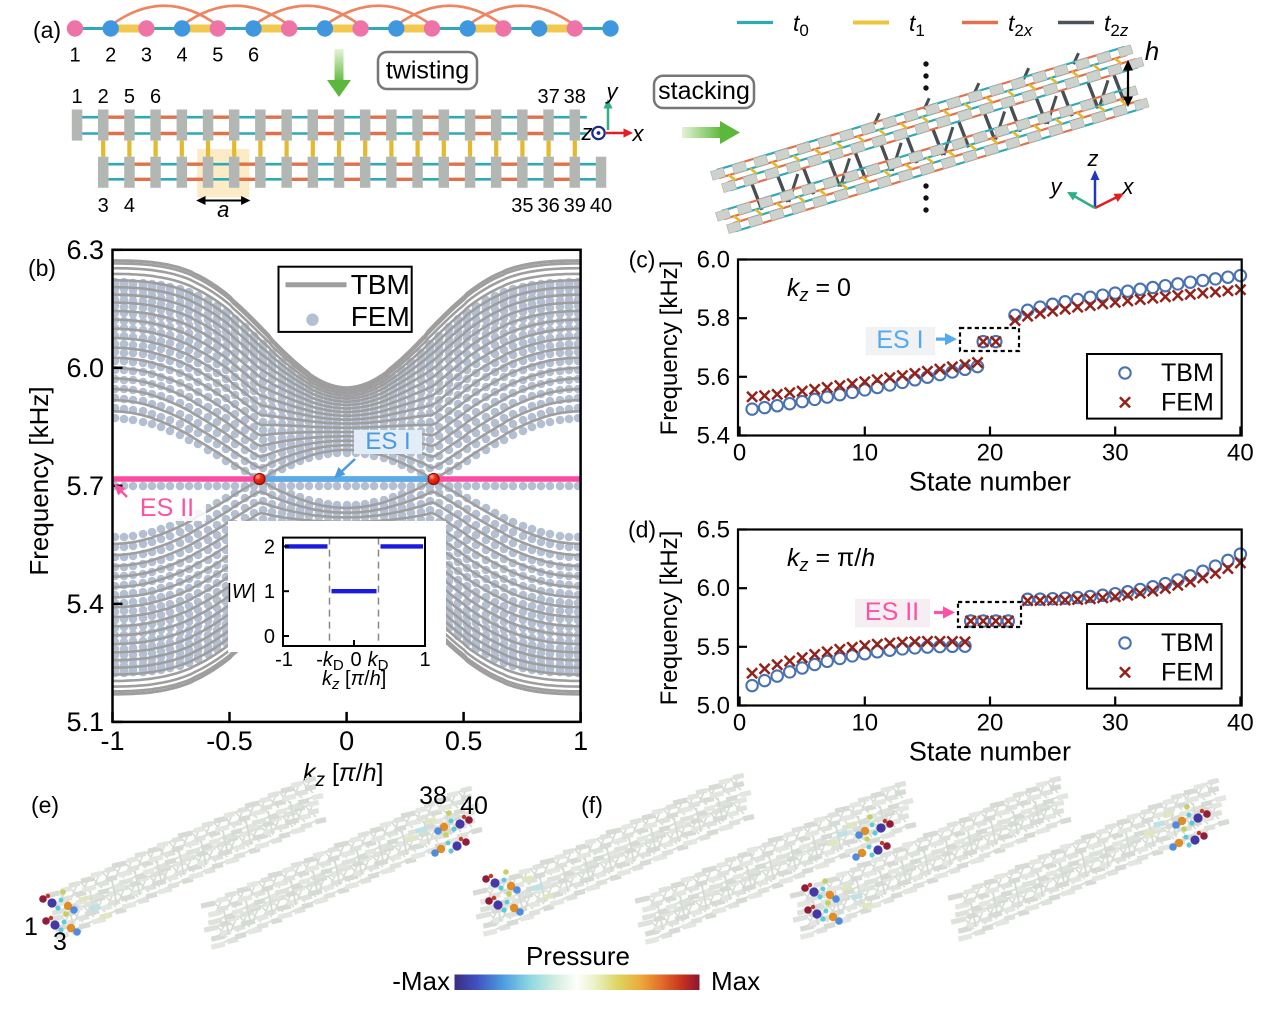 The height and width of the screenshot is (1014, 1268). Describe the element at coordinates (464, 741) in the screenshot. I see `svg-text: 0.5` at that location.